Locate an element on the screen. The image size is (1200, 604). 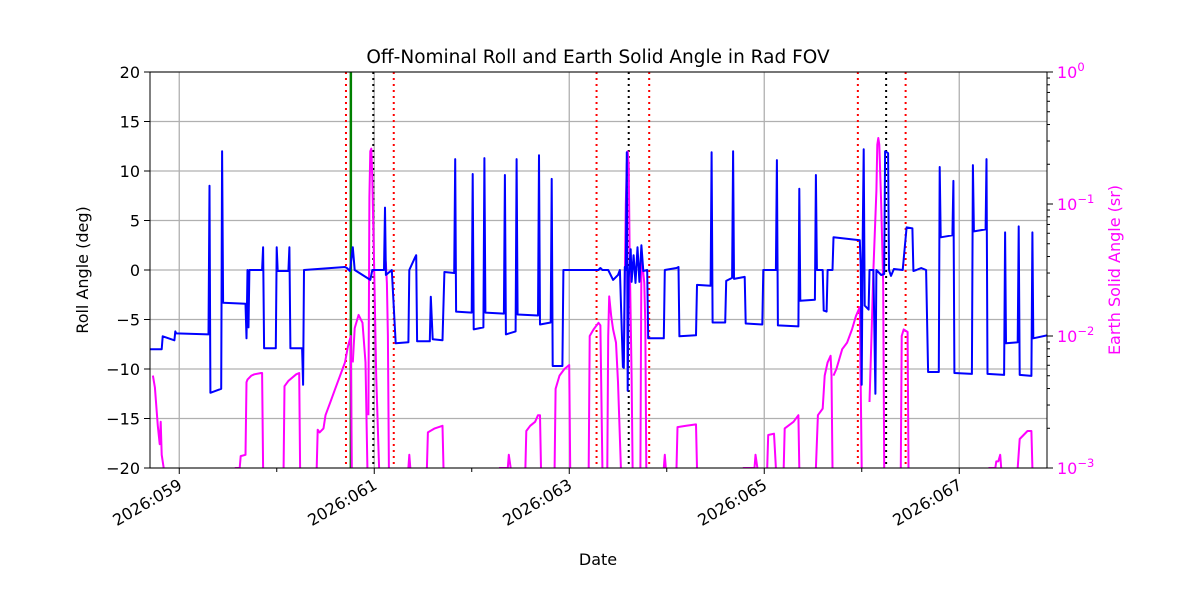
y-tick-label: 15 is located at coordinates (130, 122).